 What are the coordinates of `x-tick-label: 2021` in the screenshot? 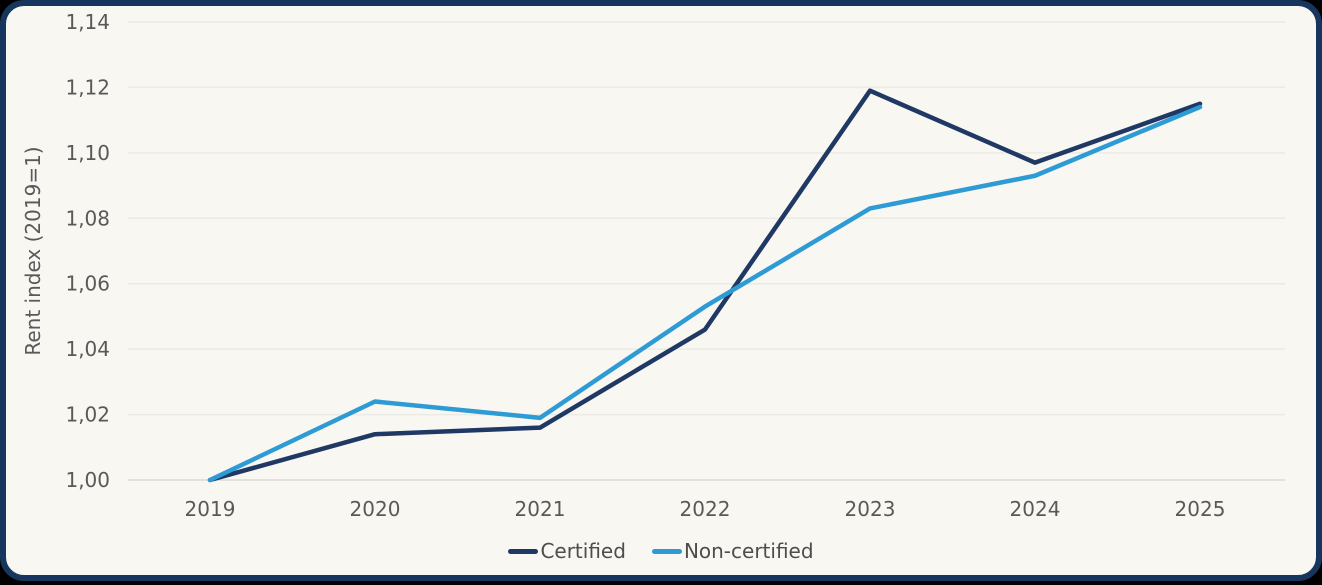 It's located at (540, 509).